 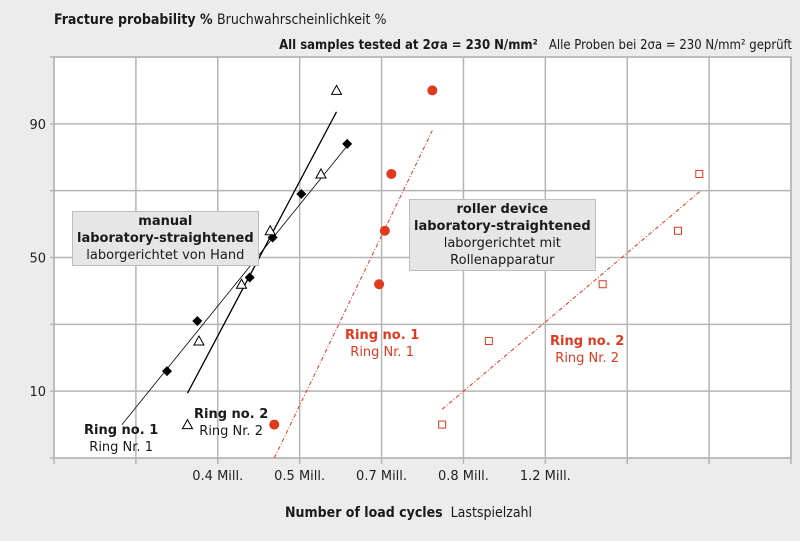 I want to click on ring2-red-label: Ring no. 2 Ring Nr. 2, so click(x=587, y=350).